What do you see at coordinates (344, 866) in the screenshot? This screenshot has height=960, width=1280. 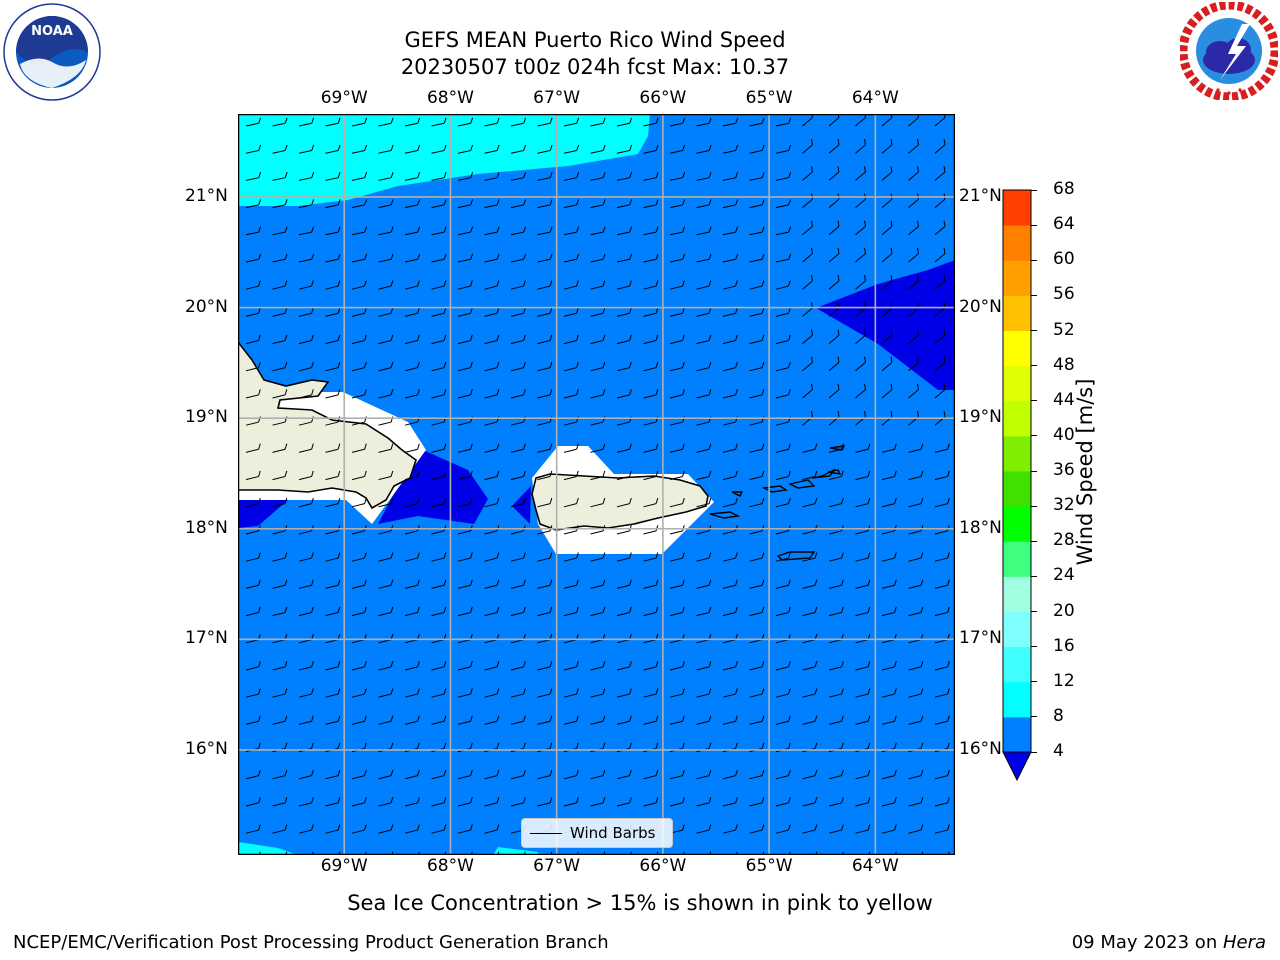 I see `lon-label-bottom: 69°W` at bounding box center [344, 866].